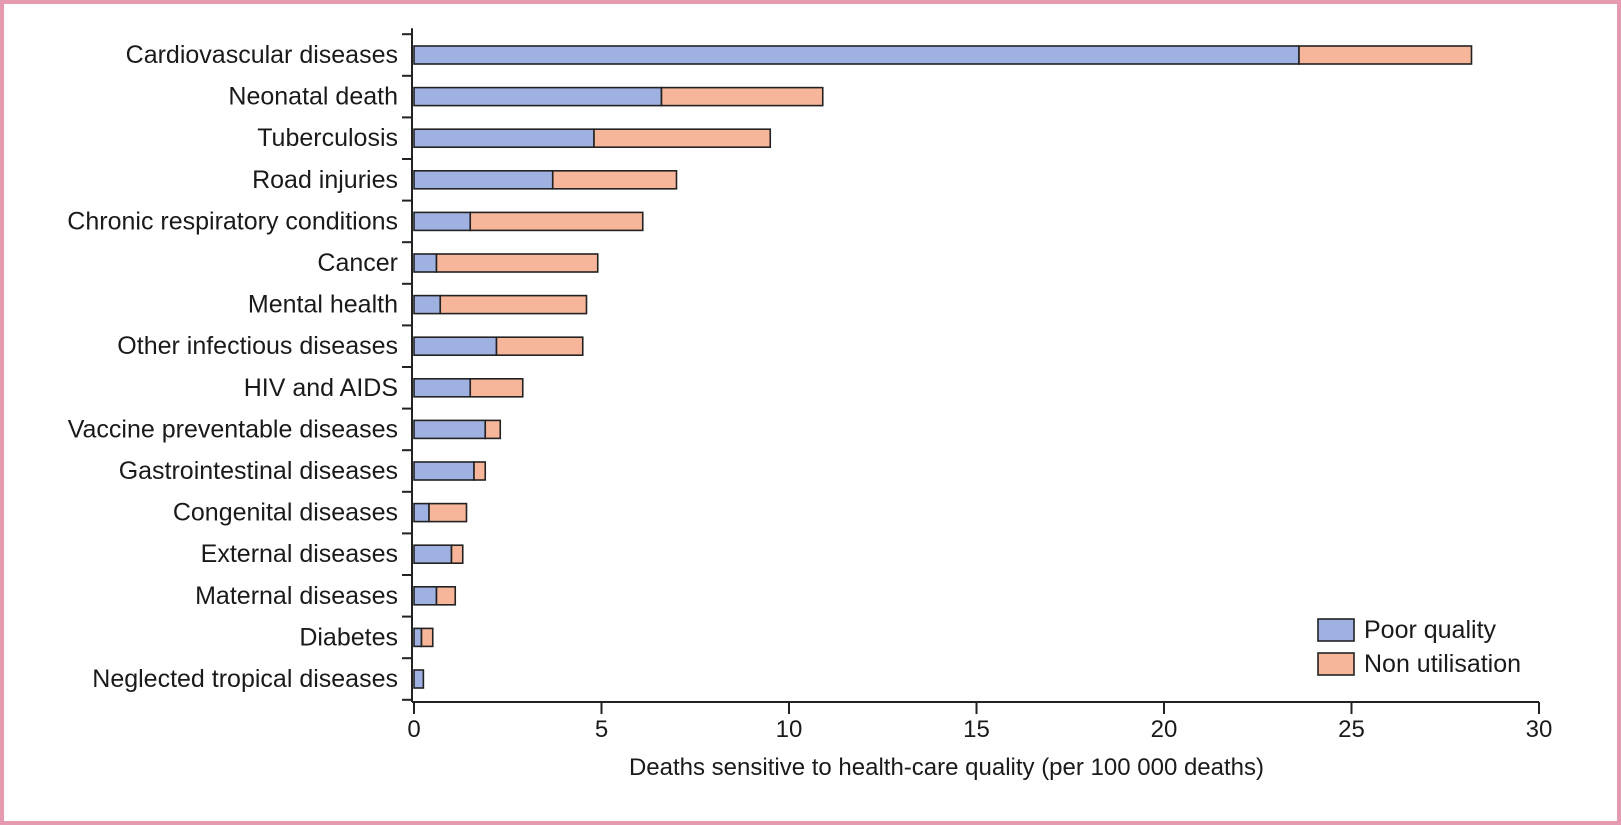 The width and height of the screenshot is (1621, 825). I want to click on category-label: Tuberculosis, so click(327, 138).